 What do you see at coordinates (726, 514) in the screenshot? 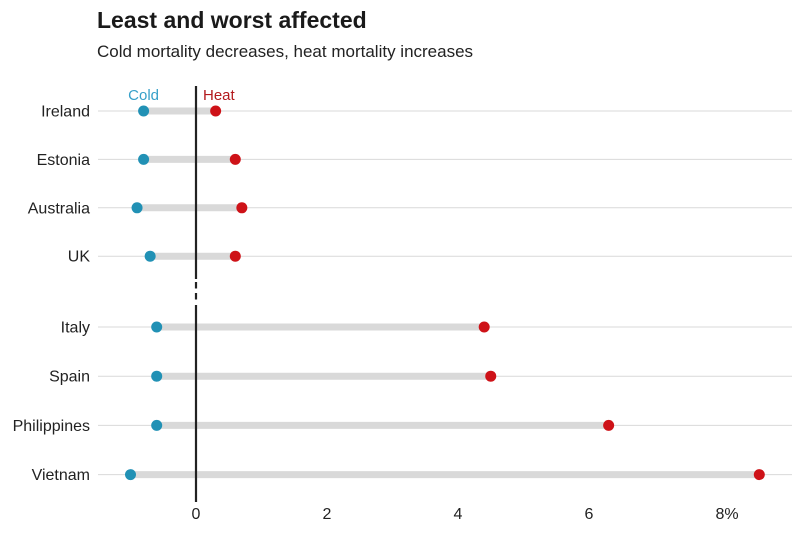
I see `x-tick-label-8: 8%` at bounding box center [726, 514].